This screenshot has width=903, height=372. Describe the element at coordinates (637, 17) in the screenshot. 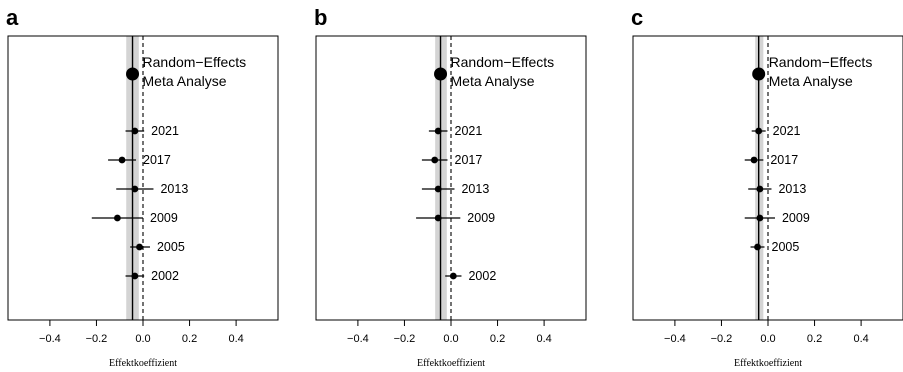

I see `panel-letter: c` at that location.